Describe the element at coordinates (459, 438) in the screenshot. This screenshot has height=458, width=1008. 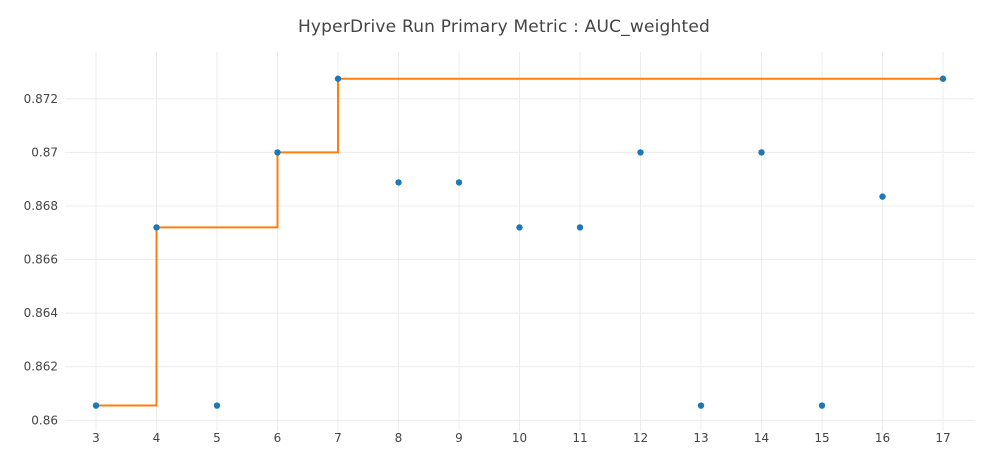
I see `x-tick-label: 9` at that location.